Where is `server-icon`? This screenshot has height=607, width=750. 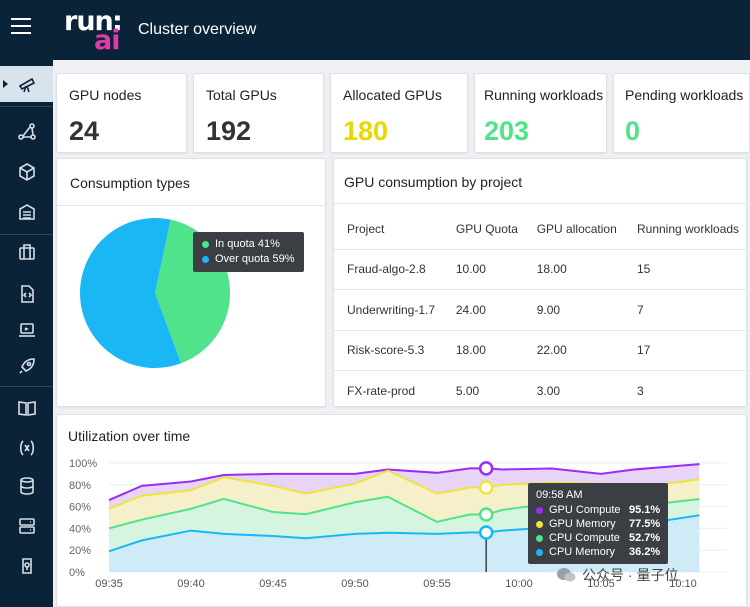 server-icon is located at coordinates (26, 526).